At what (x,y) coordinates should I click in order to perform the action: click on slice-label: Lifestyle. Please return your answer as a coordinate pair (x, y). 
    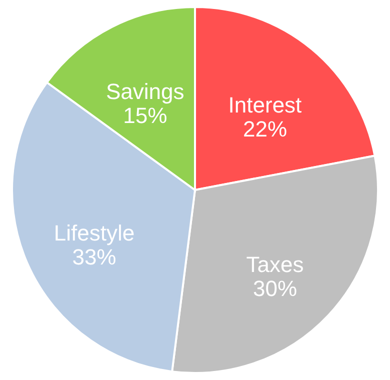
    Looking at the image, I should click on (94, 233).